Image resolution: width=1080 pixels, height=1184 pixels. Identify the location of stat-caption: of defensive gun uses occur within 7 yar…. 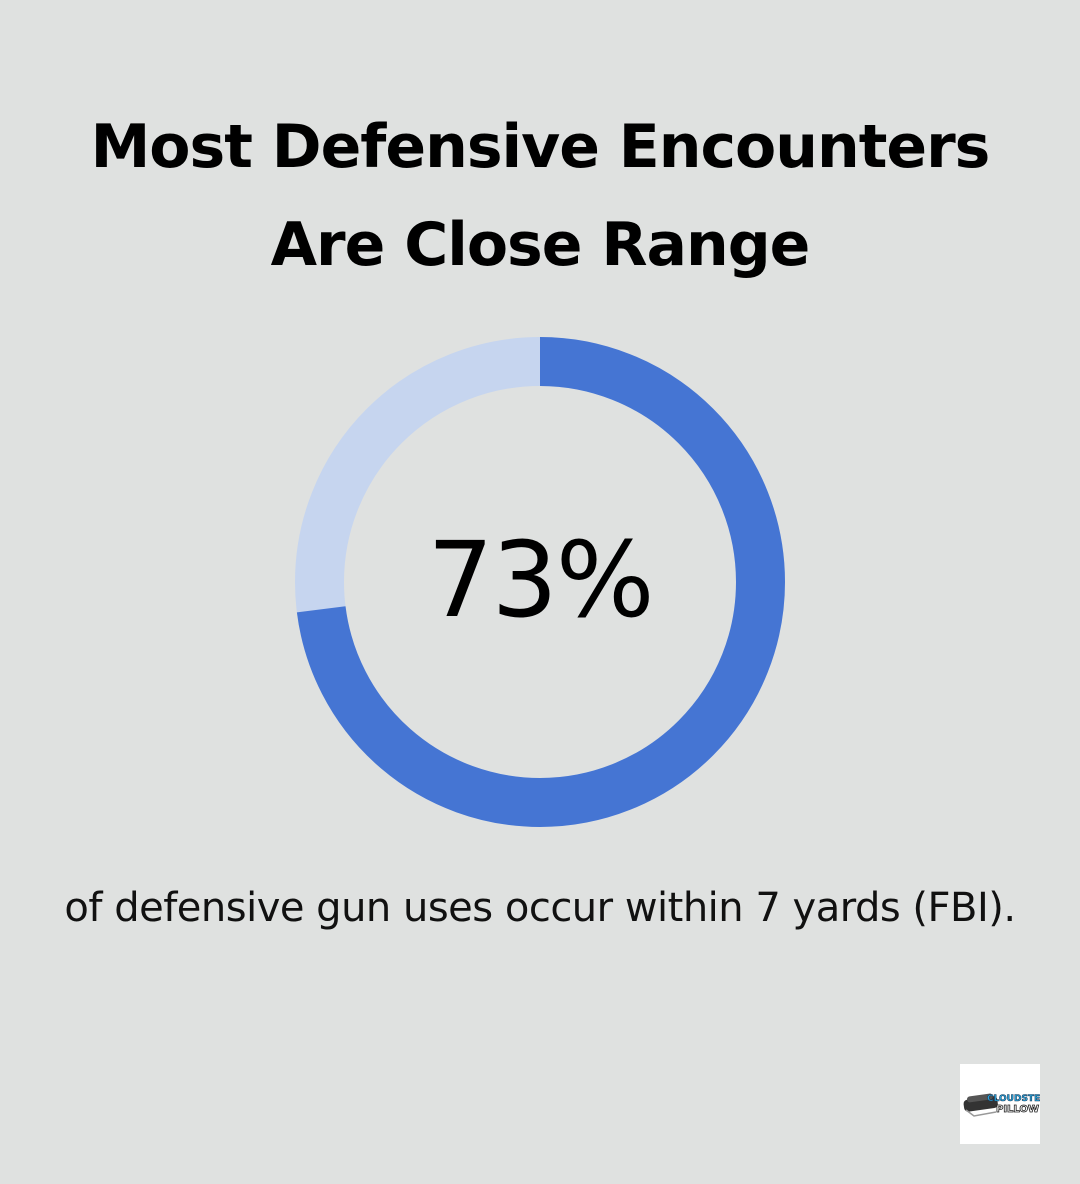
(540, 908).